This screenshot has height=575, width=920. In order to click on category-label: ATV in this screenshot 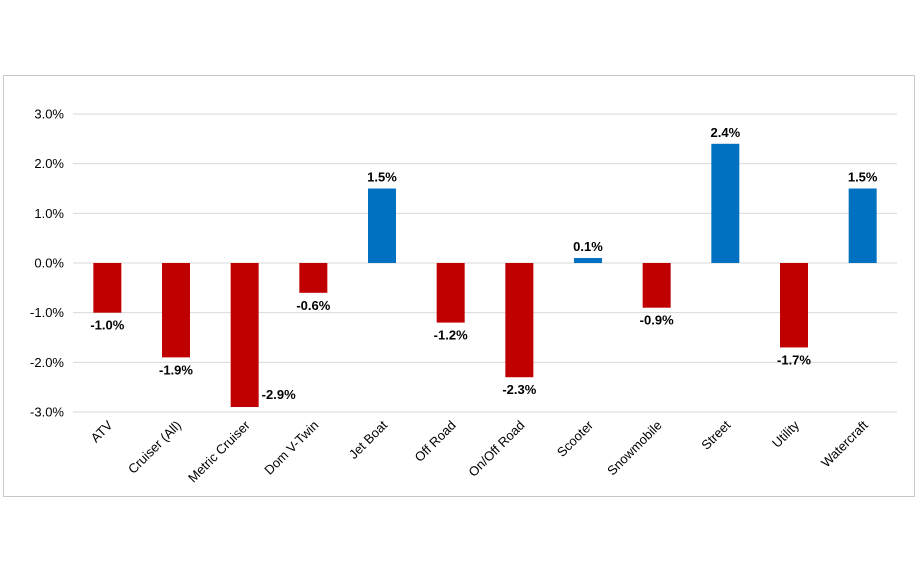, I will do `click(102, 431)`.